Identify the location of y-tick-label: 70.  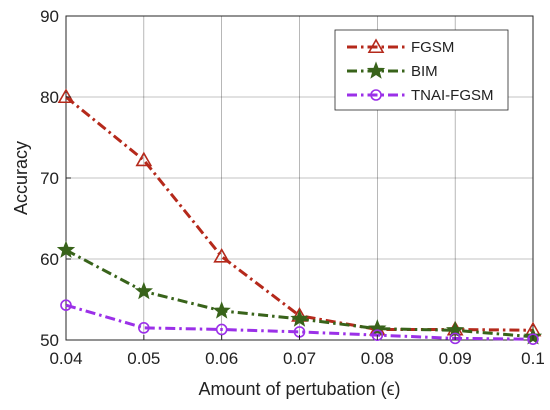
(49, 178).